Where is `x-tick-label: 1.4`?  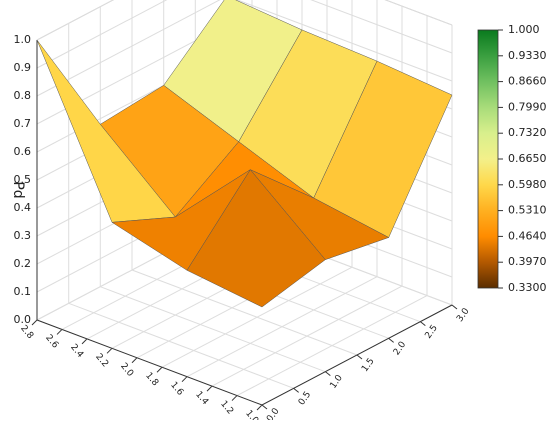 x-tick-label: 1.4 is located at coordinates (201, 399).